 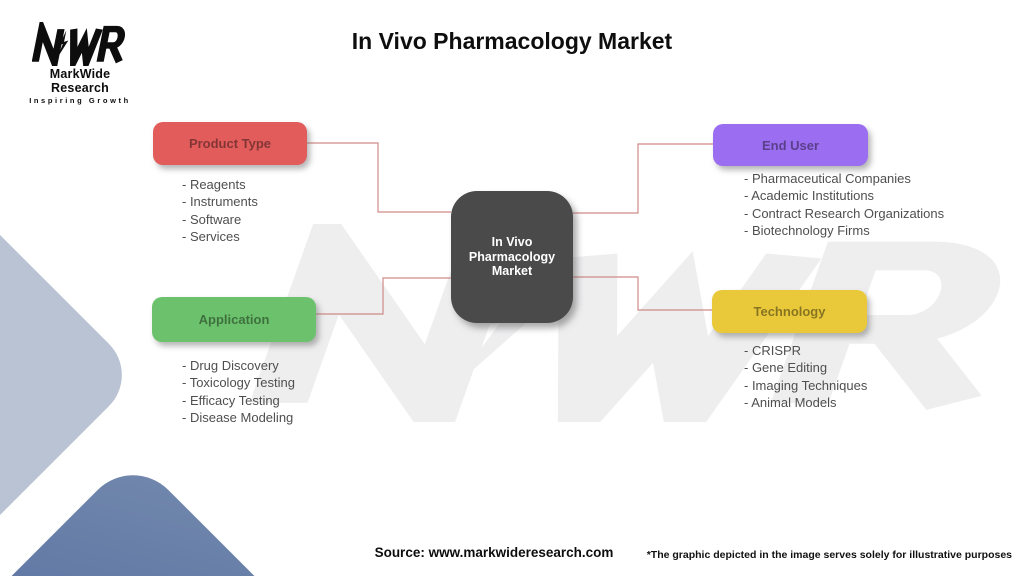 I want to click on node-application: Application, so click(x=234, y=319).